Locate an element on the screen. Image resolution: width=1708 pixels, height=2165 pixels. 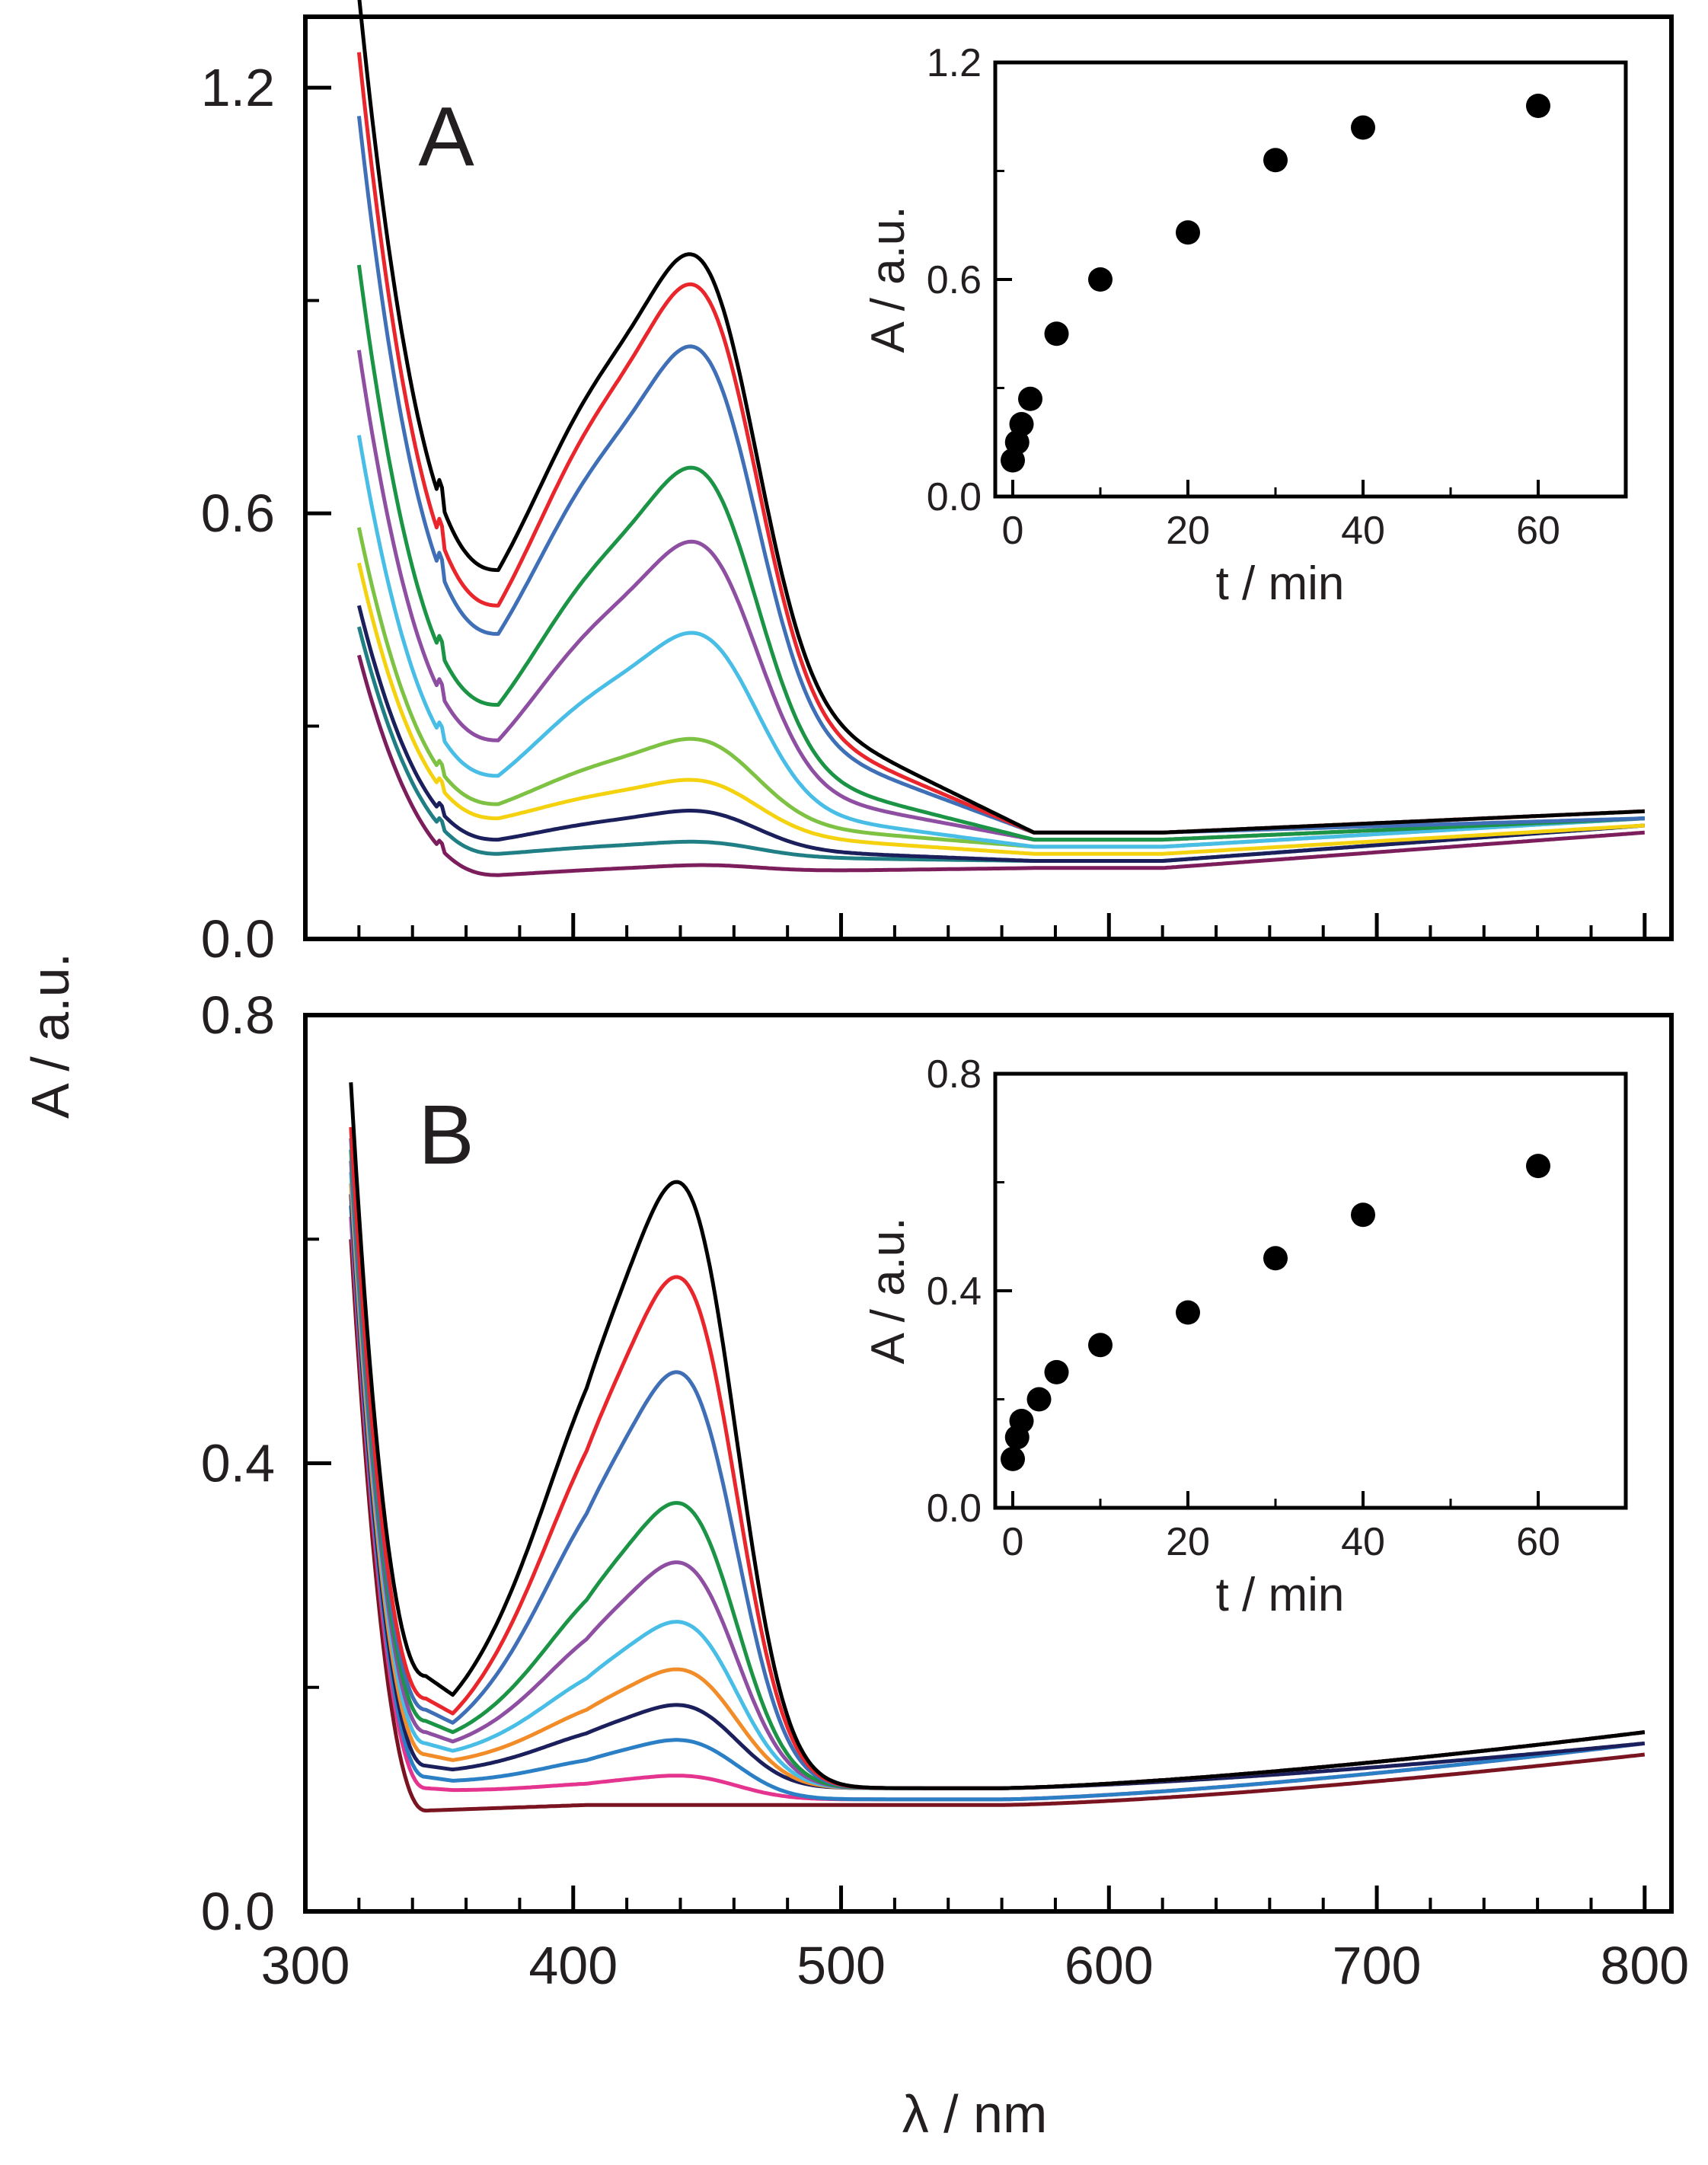
series-line-t9 is located at coordinates (1001, 734).